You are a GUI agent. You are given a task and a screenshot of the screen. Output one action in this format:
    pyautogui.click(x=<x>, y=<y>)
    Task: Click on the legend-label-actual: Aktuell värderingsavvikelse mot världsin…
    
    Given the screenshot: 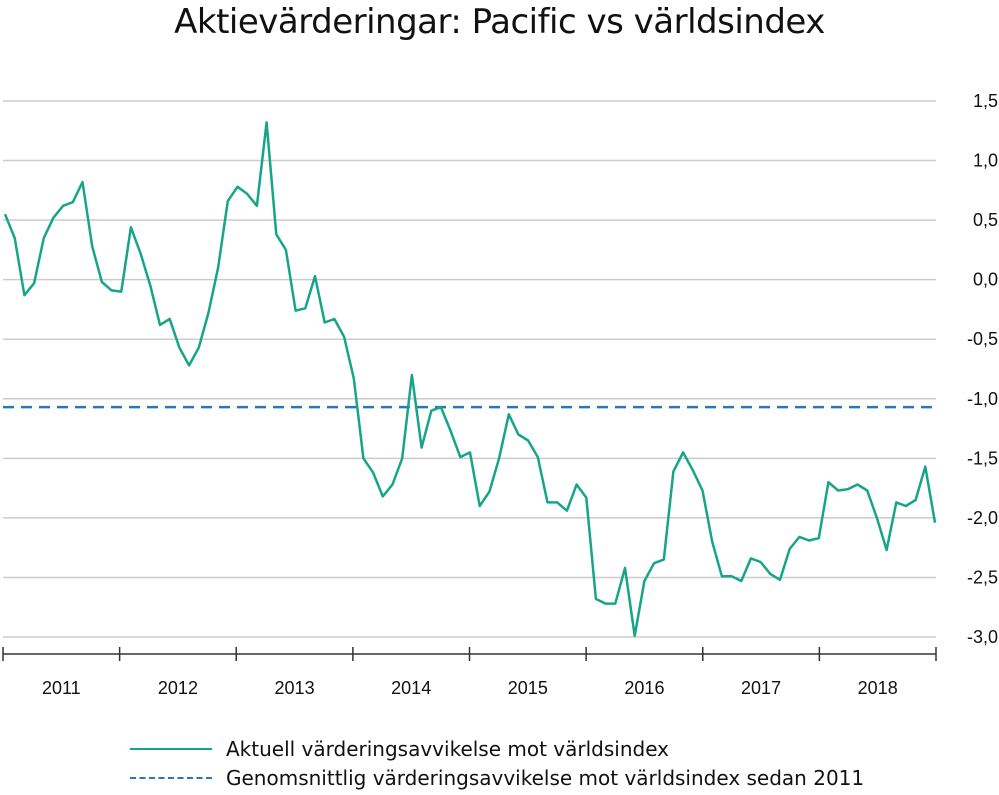 What is the action you would take?
    pyautogui.click(x=448, y=749)
    